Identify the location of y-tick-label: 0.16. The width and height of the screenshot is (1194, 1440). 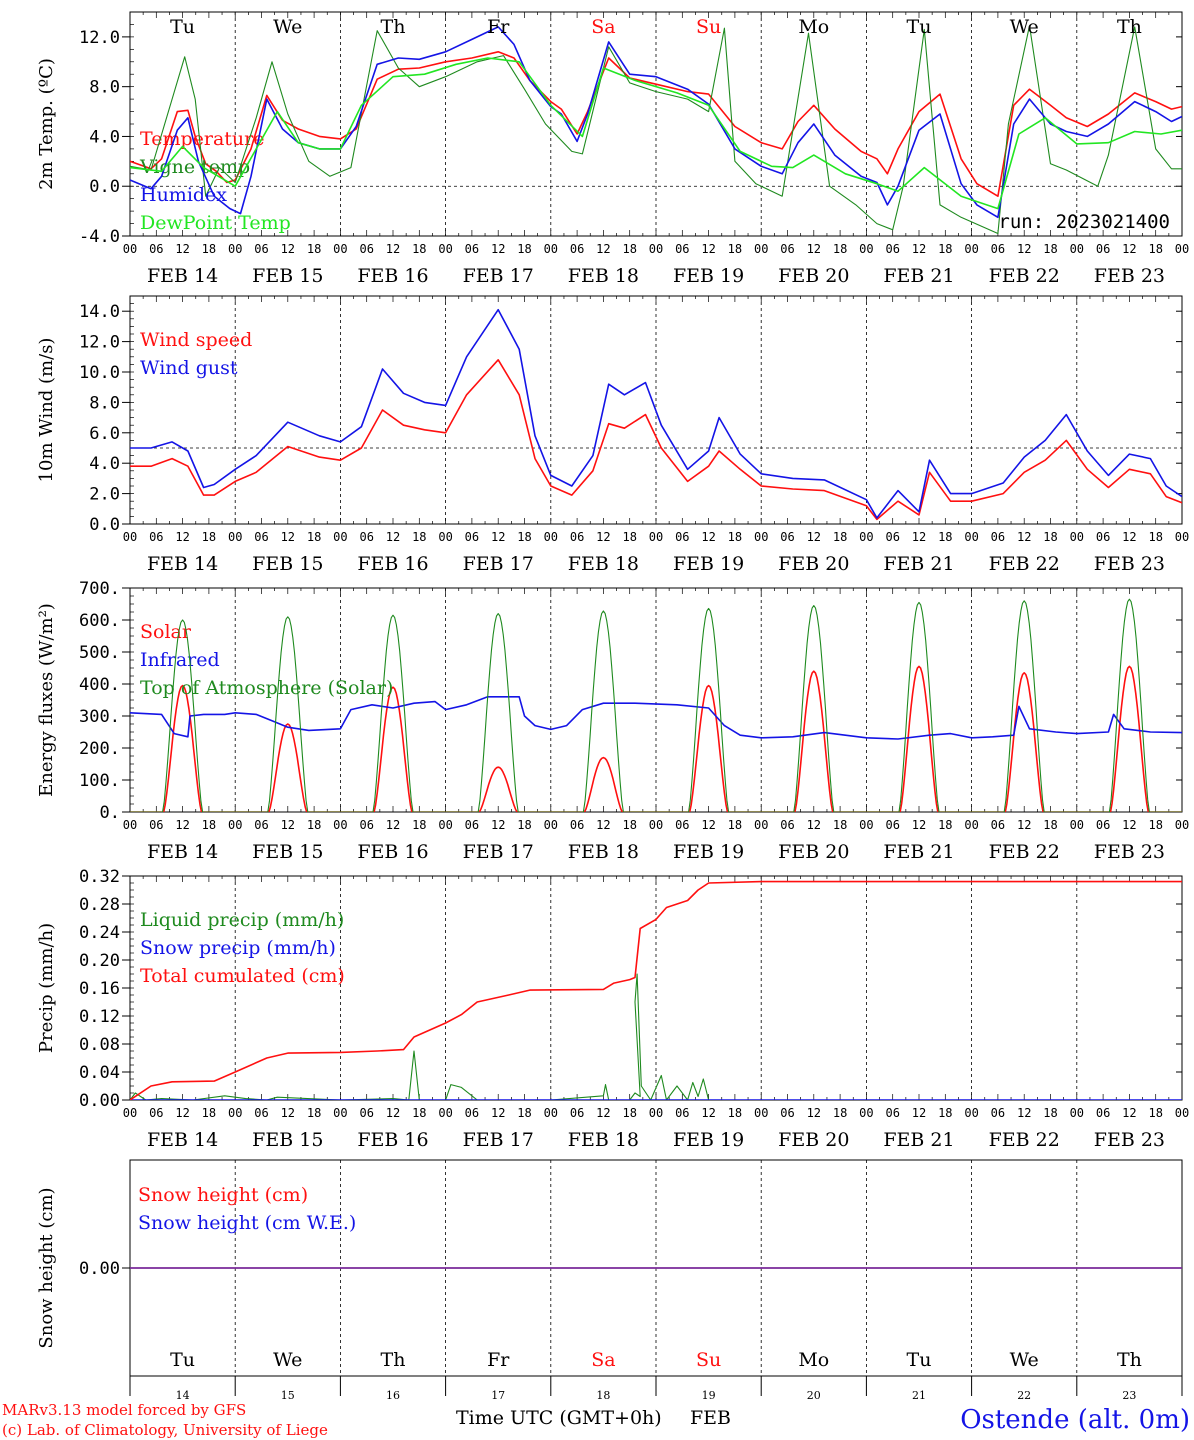
(99, 989).